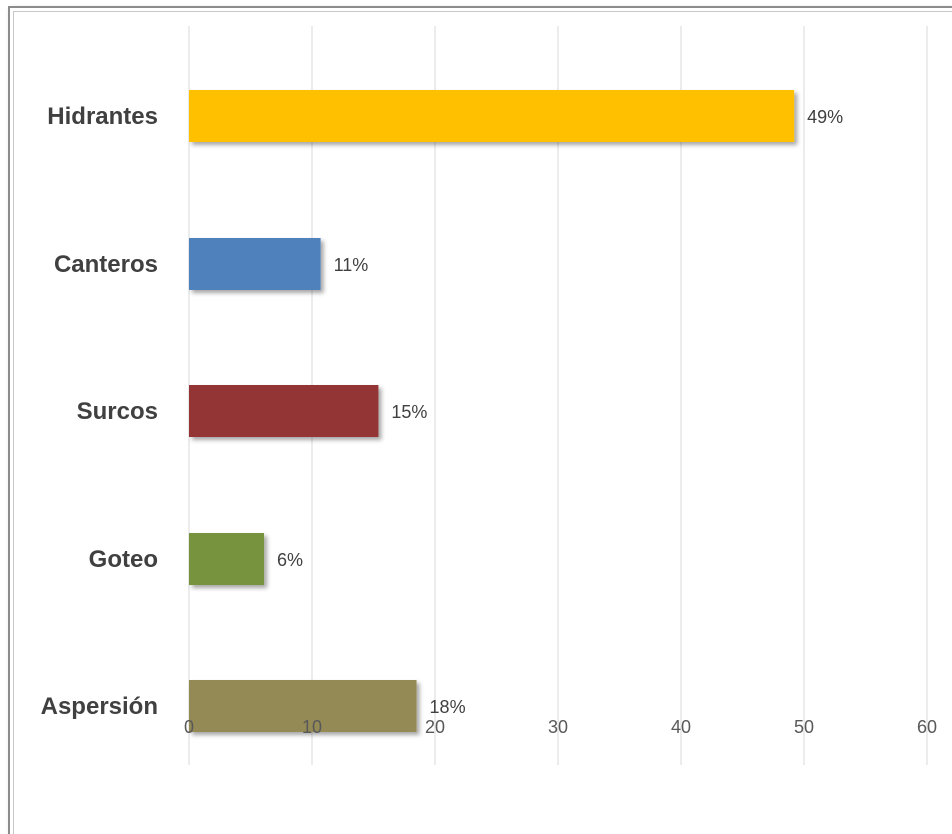 This screenshot has width=952, height=834. Describe the element at coordinates (290, 560) in the screenshot. I see `data-label: 6%` at that location.